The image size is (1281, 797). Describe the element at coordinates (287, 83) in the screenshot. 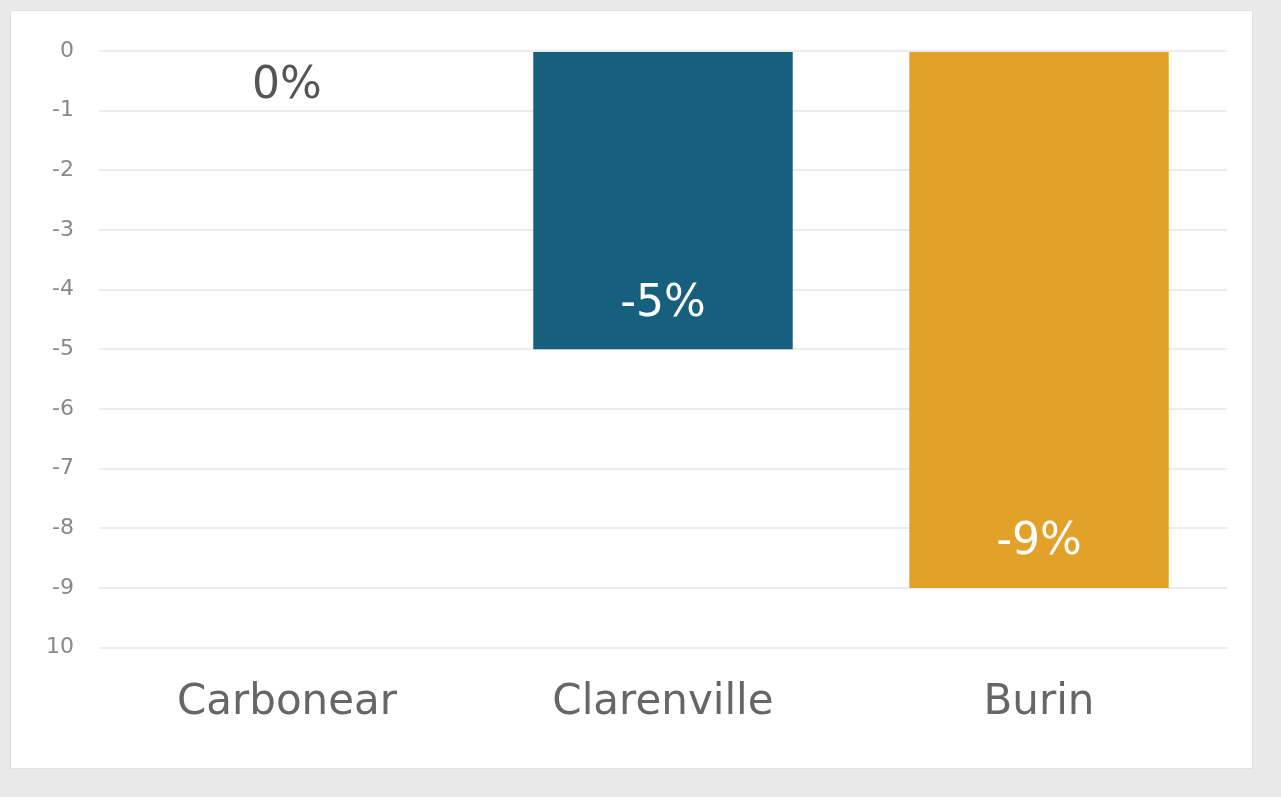

I see `data-label: 0%` at that location.